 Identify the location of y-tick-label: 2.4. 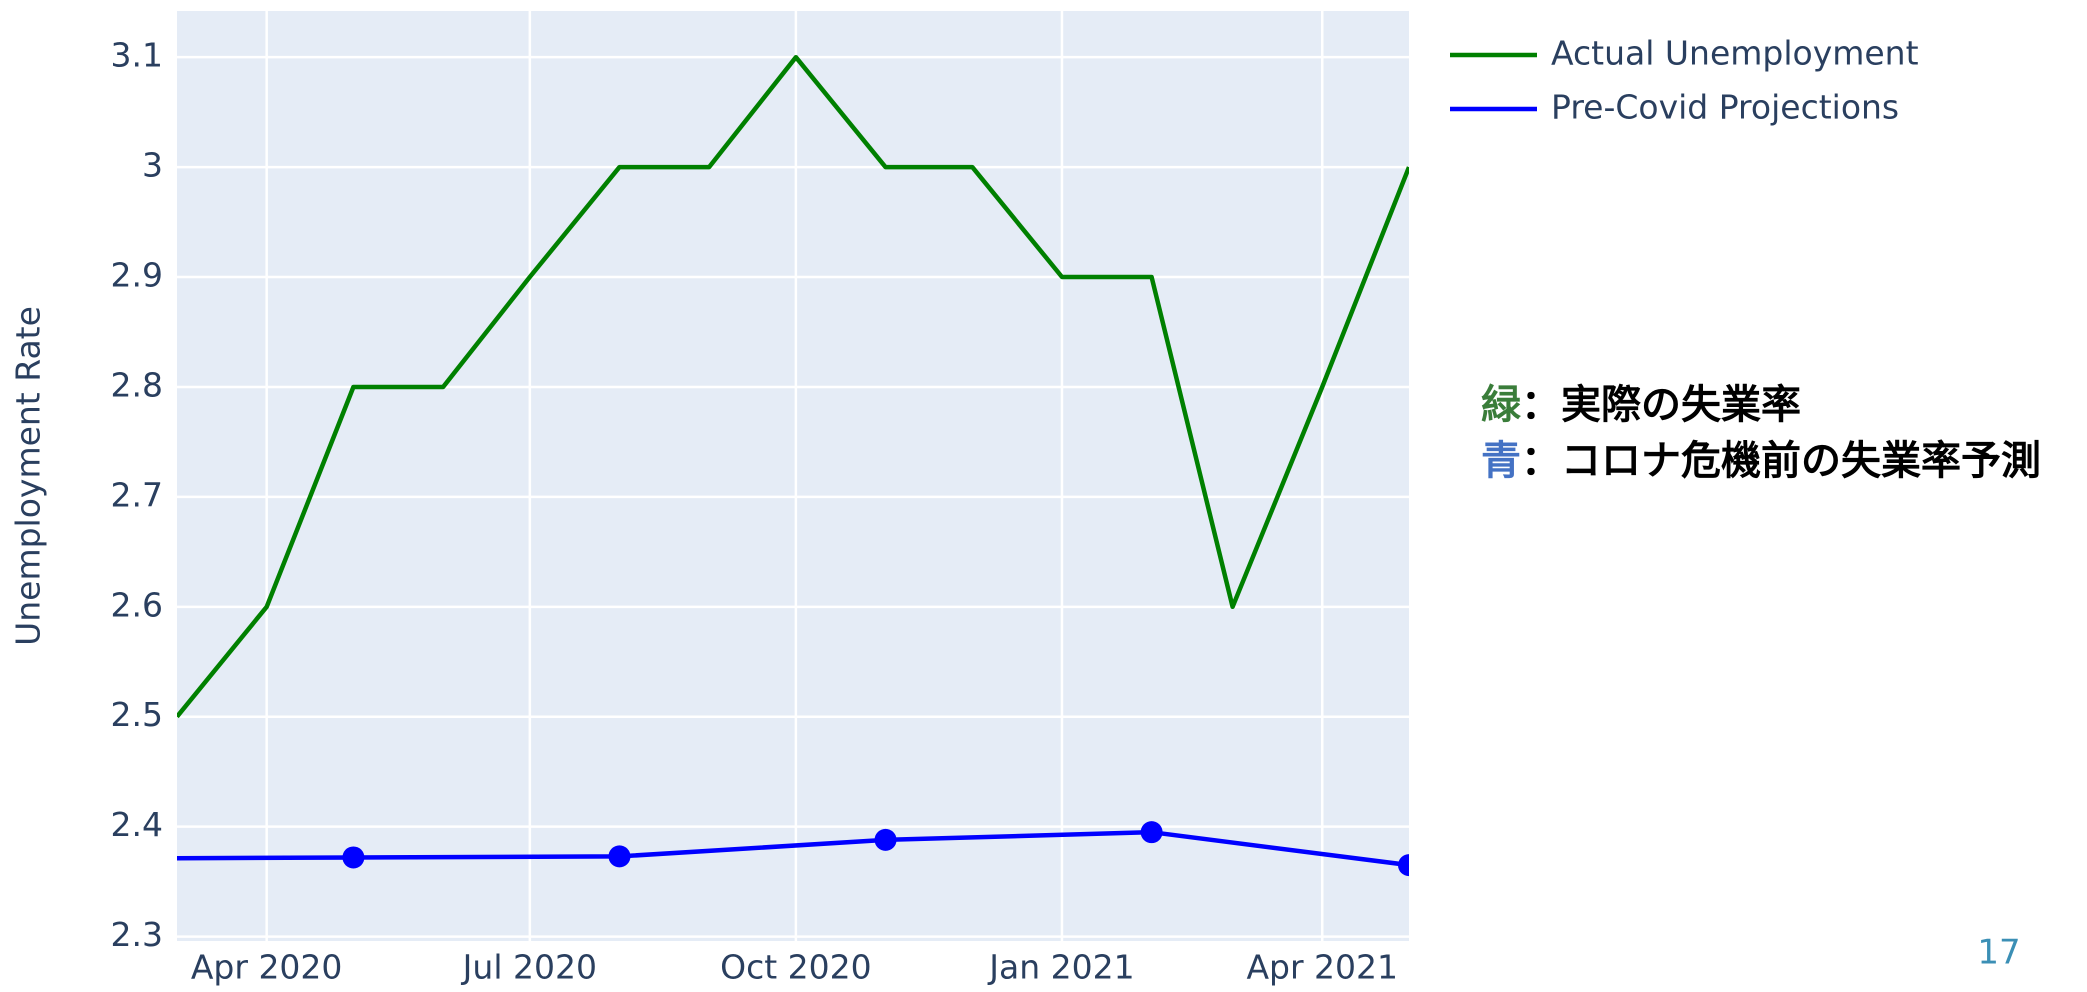
(137, 824).